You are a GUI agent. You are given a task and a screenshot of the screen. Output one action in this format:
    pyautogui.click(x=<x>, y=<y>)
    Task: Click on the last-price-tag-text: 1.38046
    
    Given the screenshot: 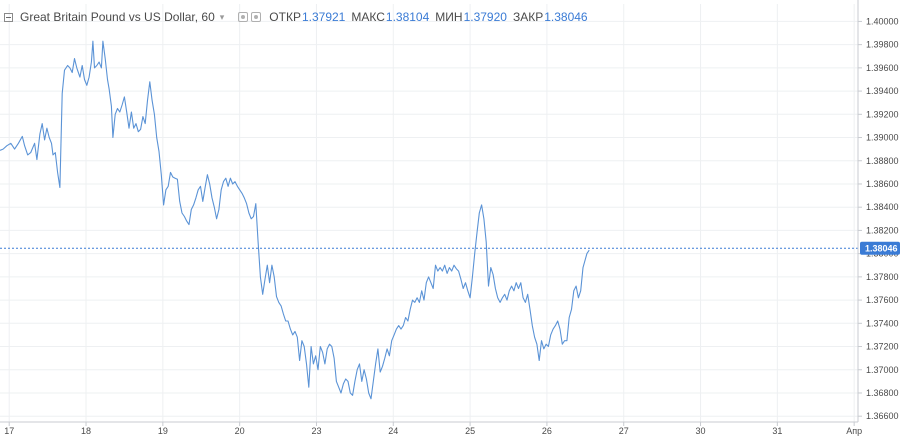 What is the action you would take?
    pyautogui.click(x=881, y=248)
    